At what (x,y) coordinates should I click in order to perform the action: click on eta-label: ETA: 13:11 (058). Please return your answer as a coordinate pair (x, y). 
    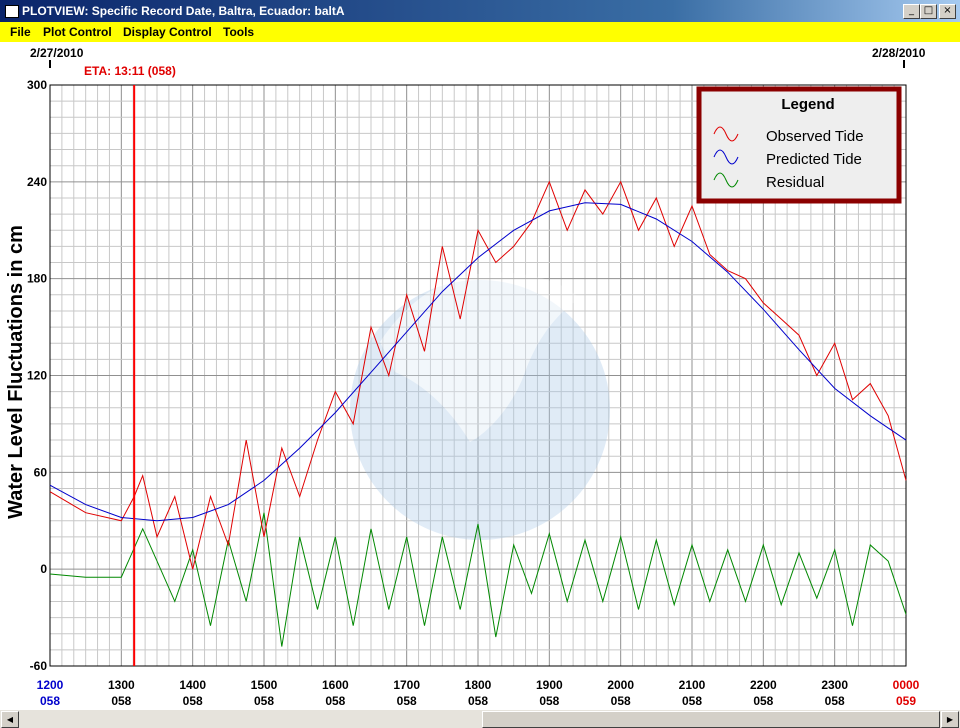
    Looking at the image, I should click on (130, 71).